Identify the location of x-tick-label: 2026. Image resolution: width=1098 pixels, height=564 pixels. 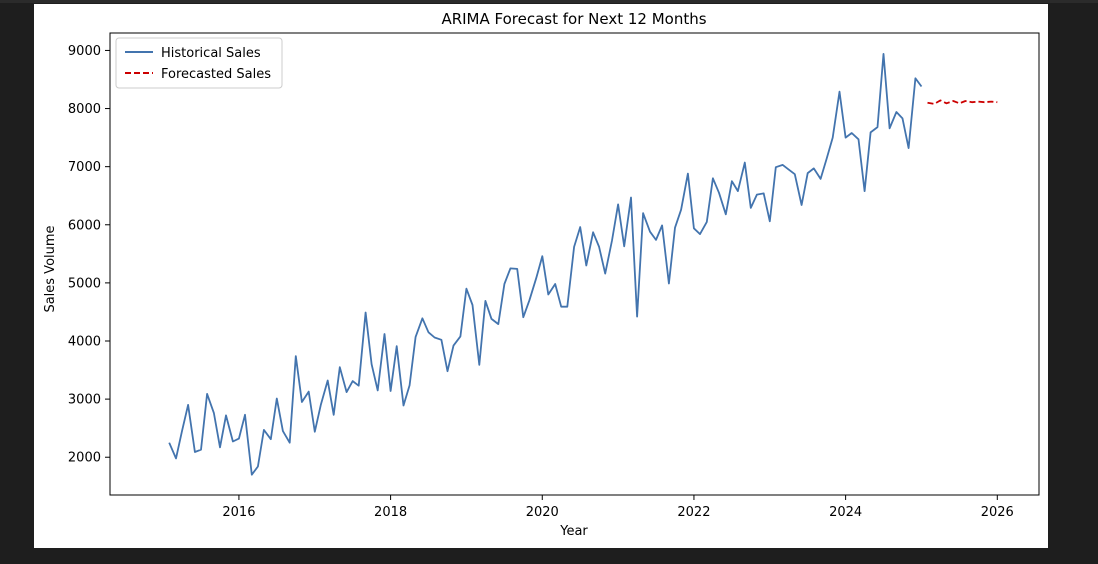
(997, 512).